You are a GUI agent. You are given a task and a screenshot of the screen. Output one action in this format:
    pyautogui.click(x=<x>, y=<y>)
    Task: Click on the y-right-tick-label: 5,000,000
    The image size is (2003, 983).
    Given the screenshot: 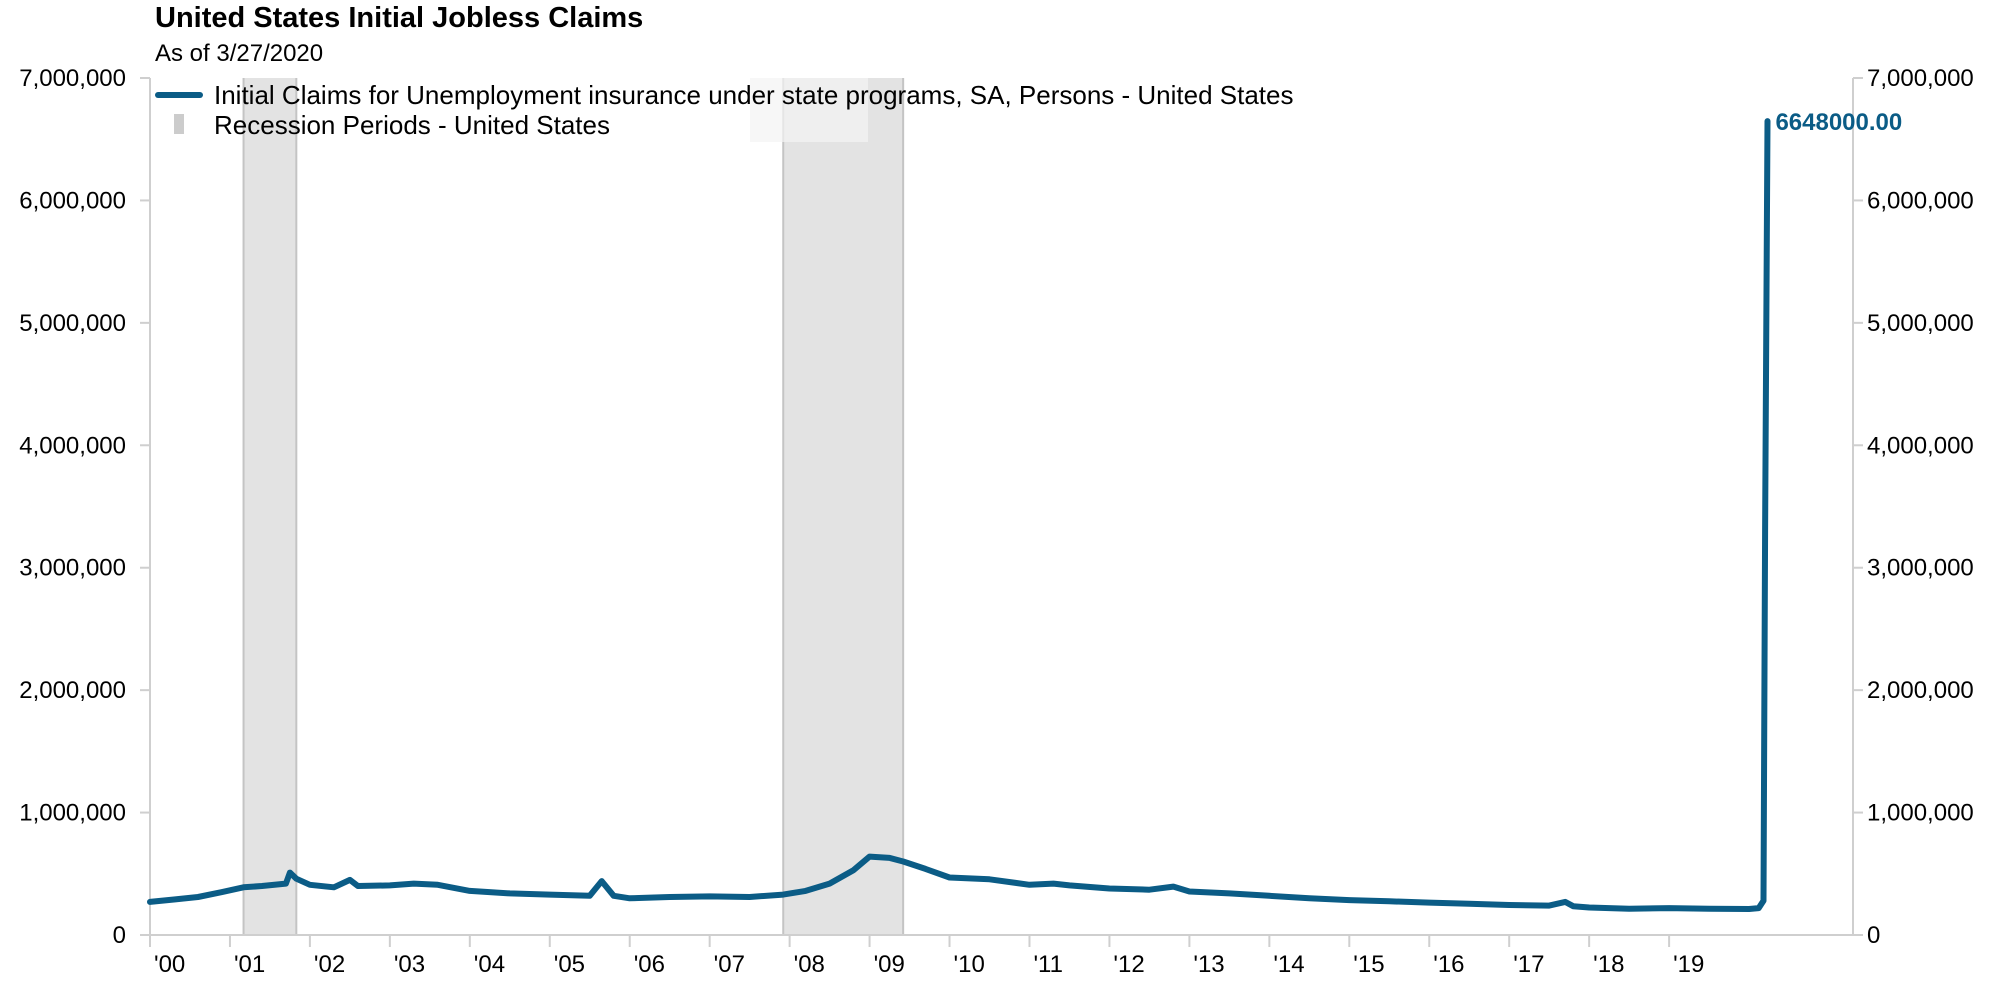 What is the action you would take?
    pyautogui.click(x=1920, y=323)
    